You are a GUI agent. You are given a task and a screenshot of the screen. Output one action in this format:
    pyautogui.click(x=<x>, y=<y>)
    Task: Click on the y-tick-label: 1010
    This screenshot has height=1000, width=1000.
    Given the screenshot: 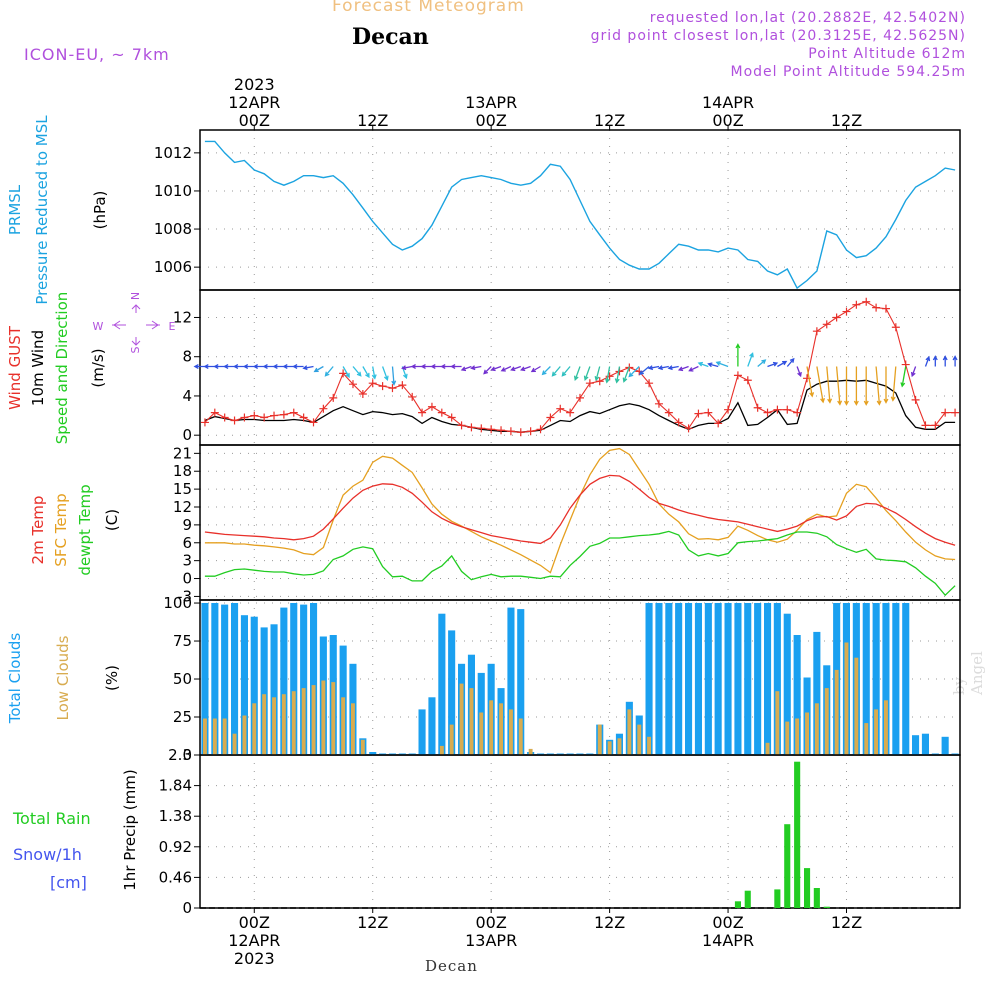 What is the action you would take?
    pyautogui.click(x=173, y=191)
    